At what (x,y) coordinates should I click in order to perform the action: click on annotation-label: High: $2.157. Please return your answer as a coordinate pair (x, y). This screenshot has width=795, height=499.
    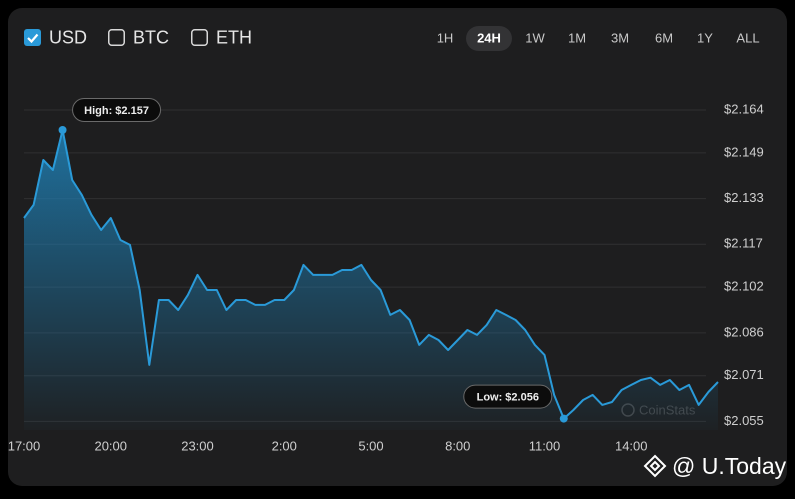
    Looking at the image, I should click on (116, 111).